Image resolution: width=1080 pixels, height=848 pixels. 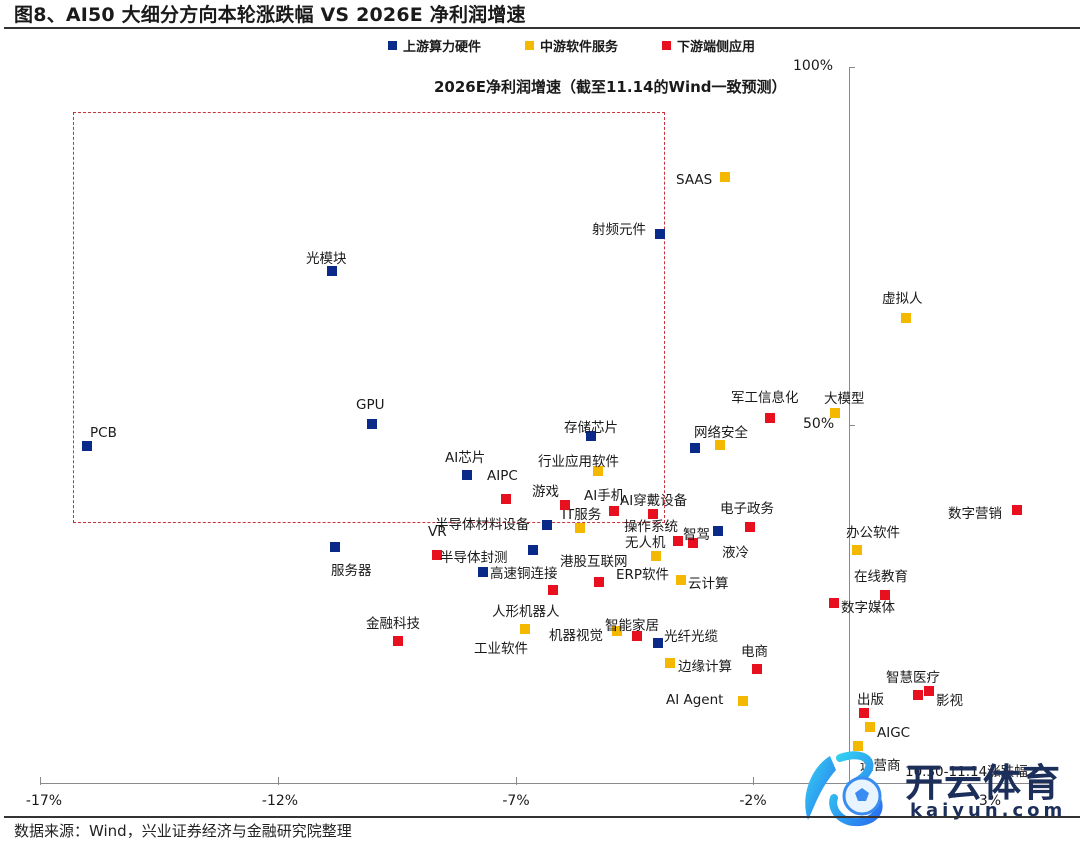 What do you see at coordinates (990, 801) in the screenshot?
I see `x-tick-label: 3%` at bounding box center [990, 801].